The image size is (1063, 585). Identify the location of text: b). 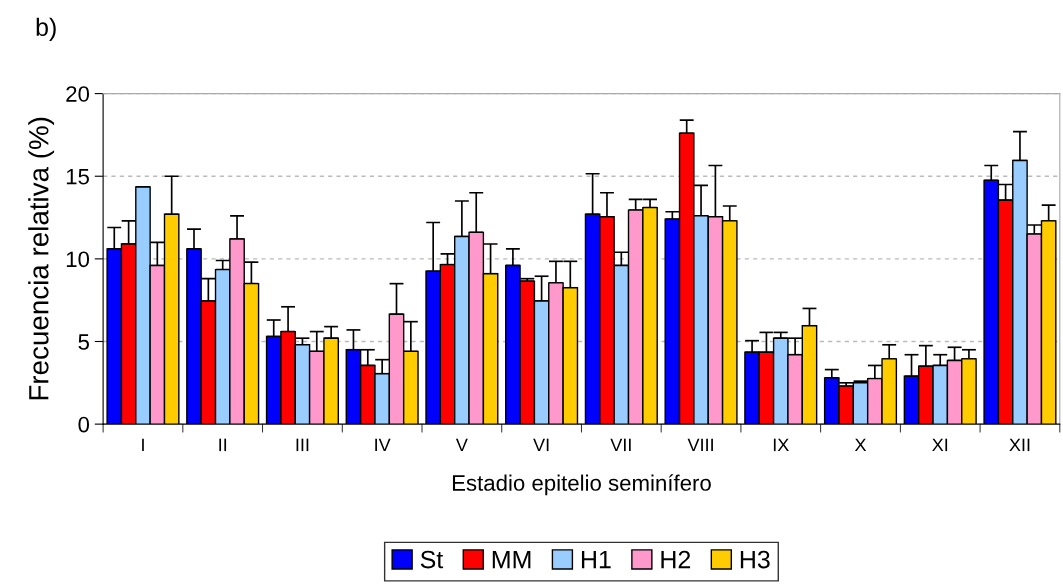
(46, 29).